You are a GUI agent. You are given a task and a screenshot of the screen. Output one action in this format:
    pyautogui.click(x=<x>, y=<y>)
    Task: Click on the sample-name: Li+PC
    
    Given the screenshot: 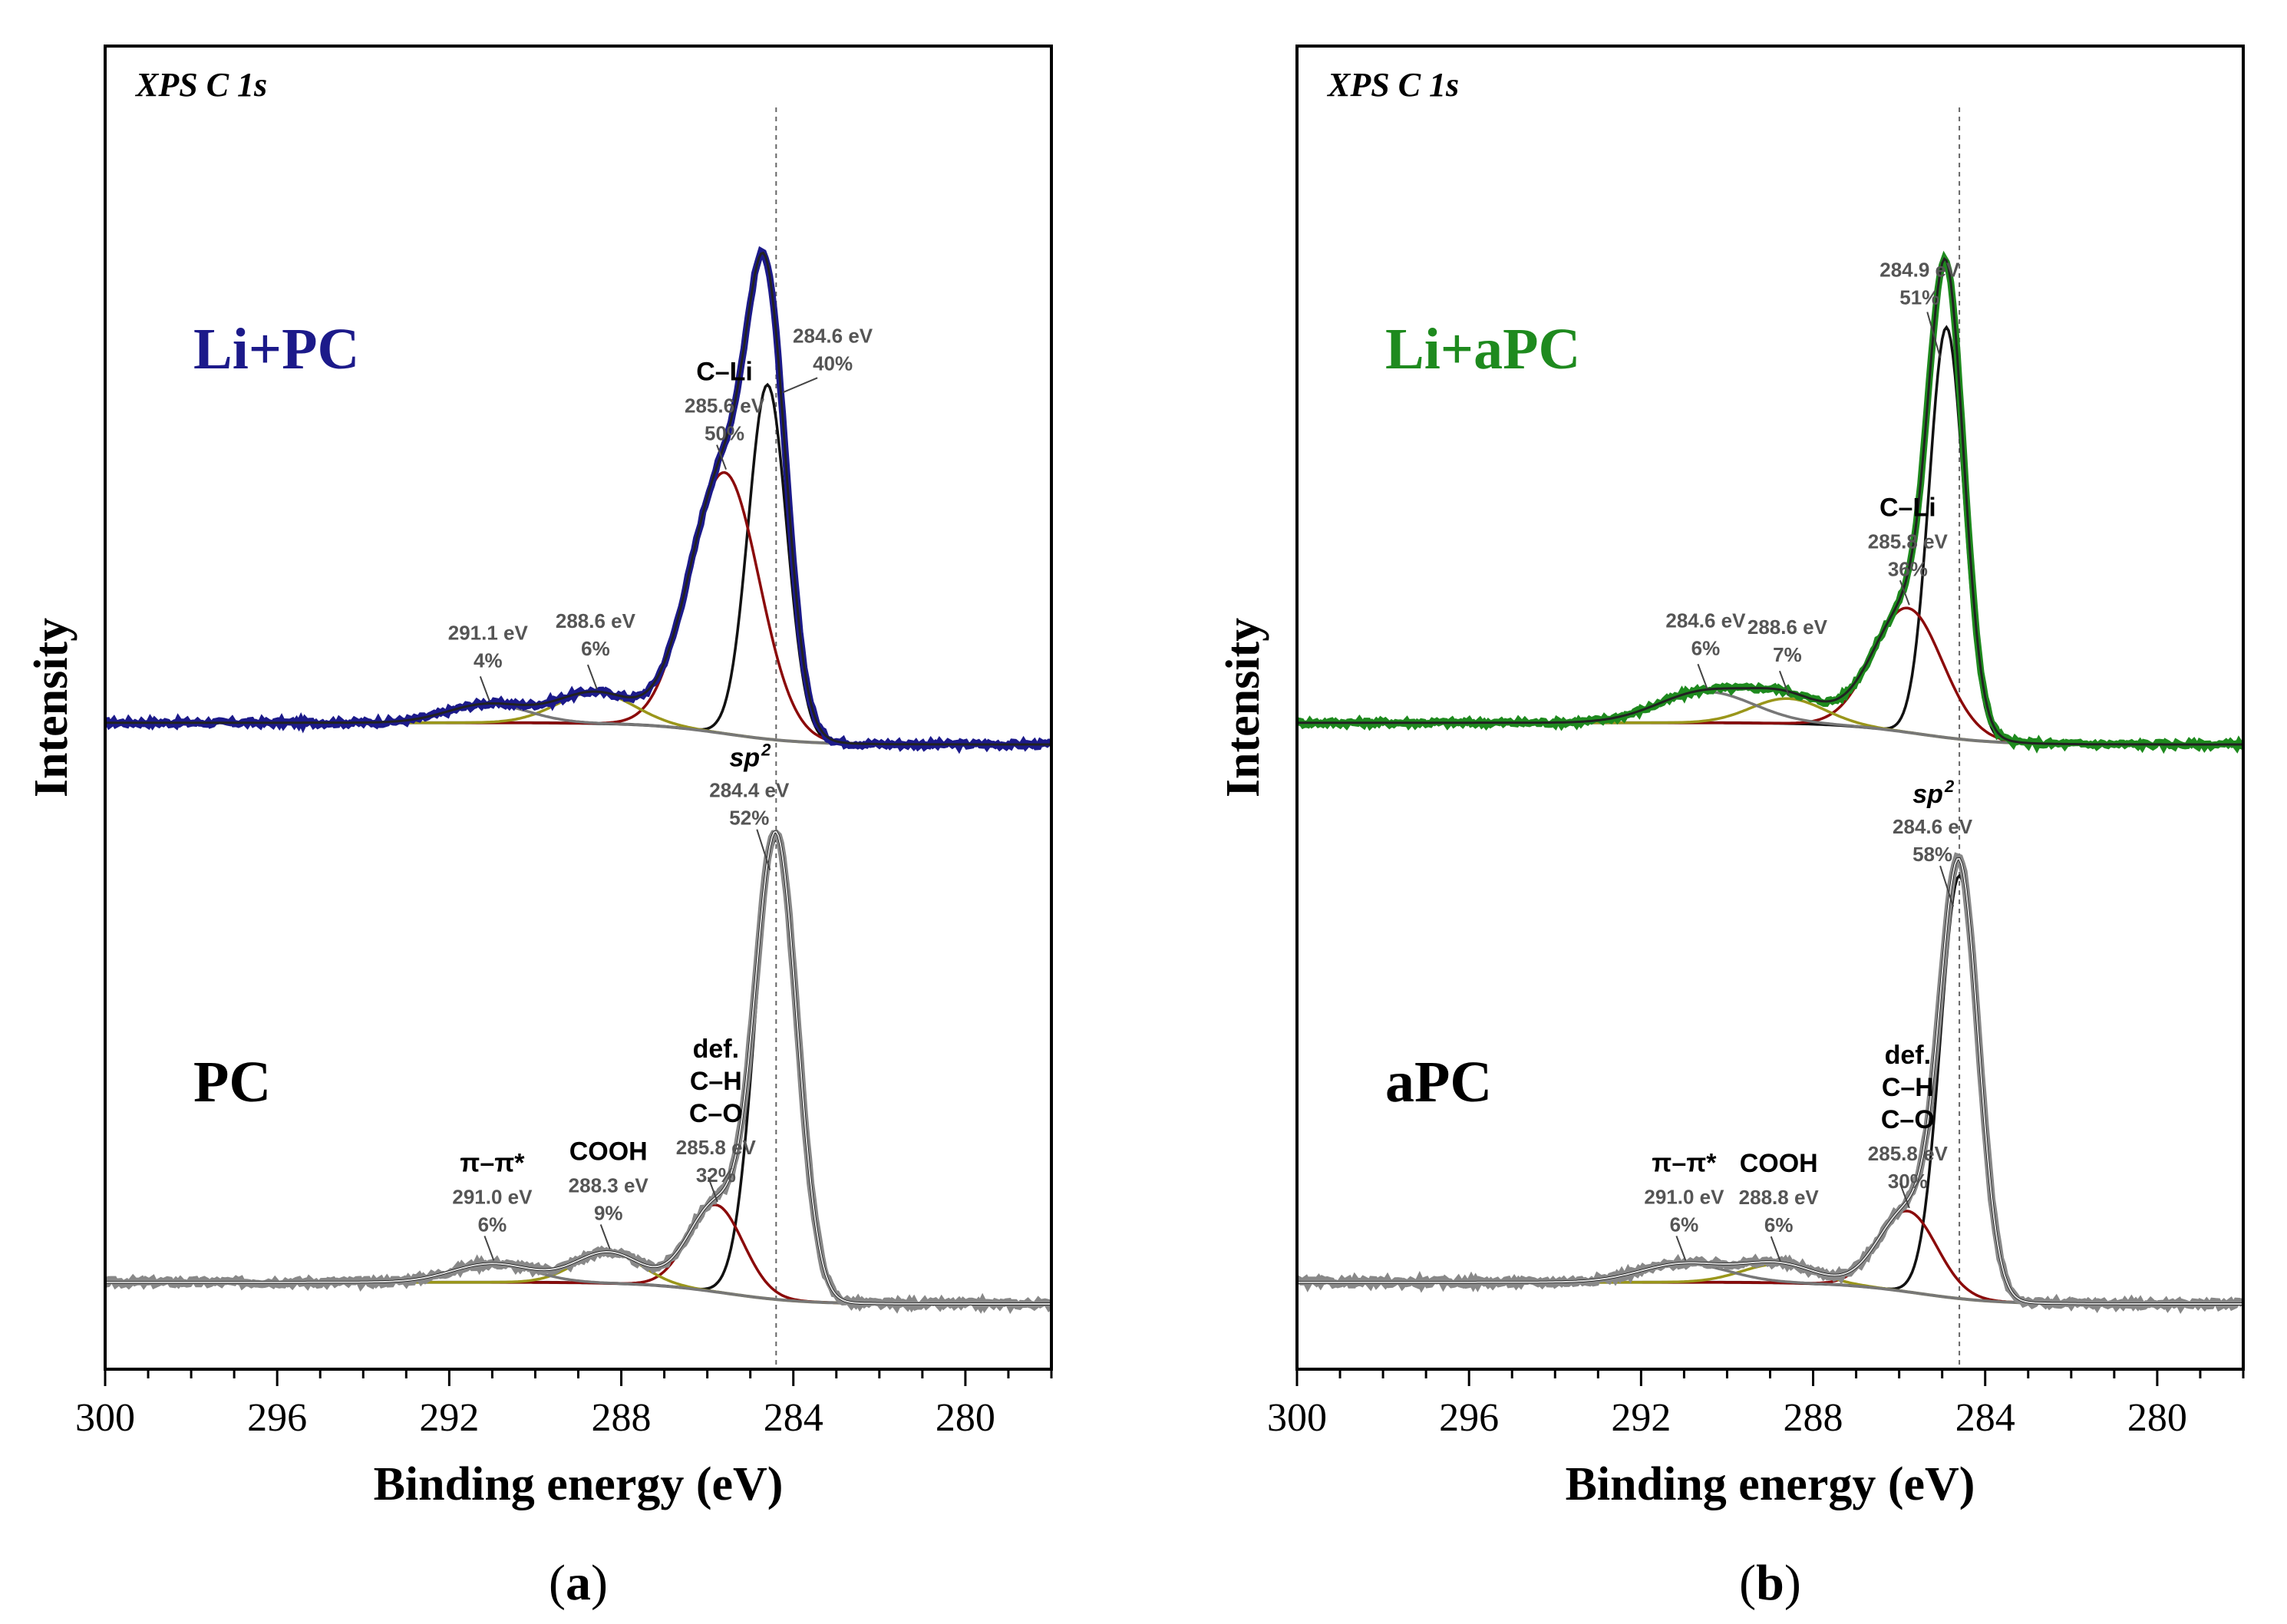 What is the action you would take?
    pyautogui.click(x=276, y=349)
    